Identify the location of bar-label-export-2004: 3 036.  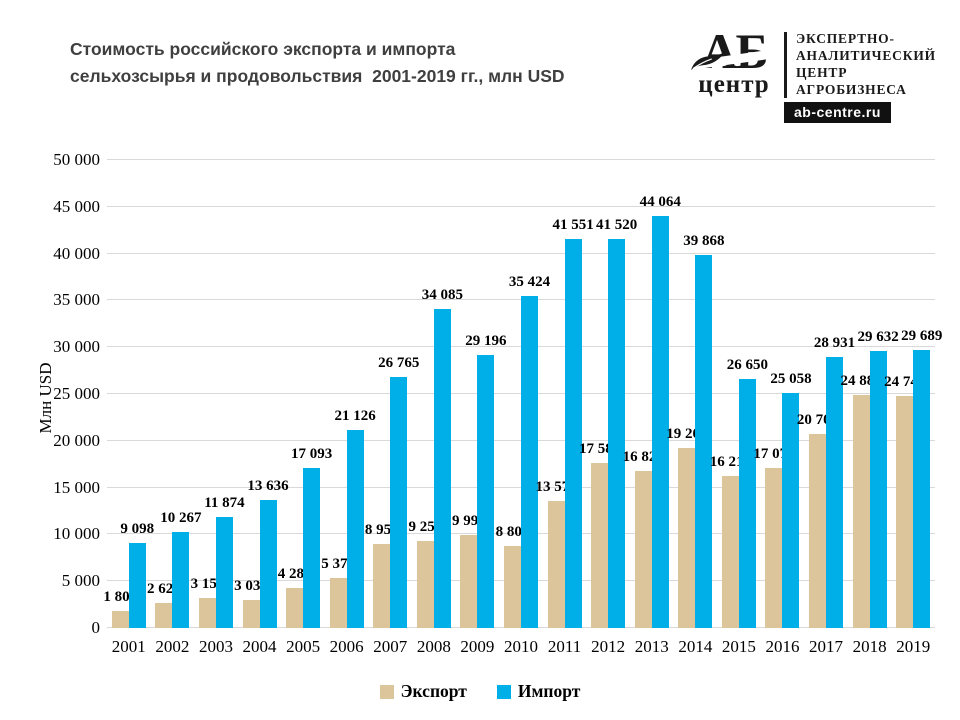
(251, 585).